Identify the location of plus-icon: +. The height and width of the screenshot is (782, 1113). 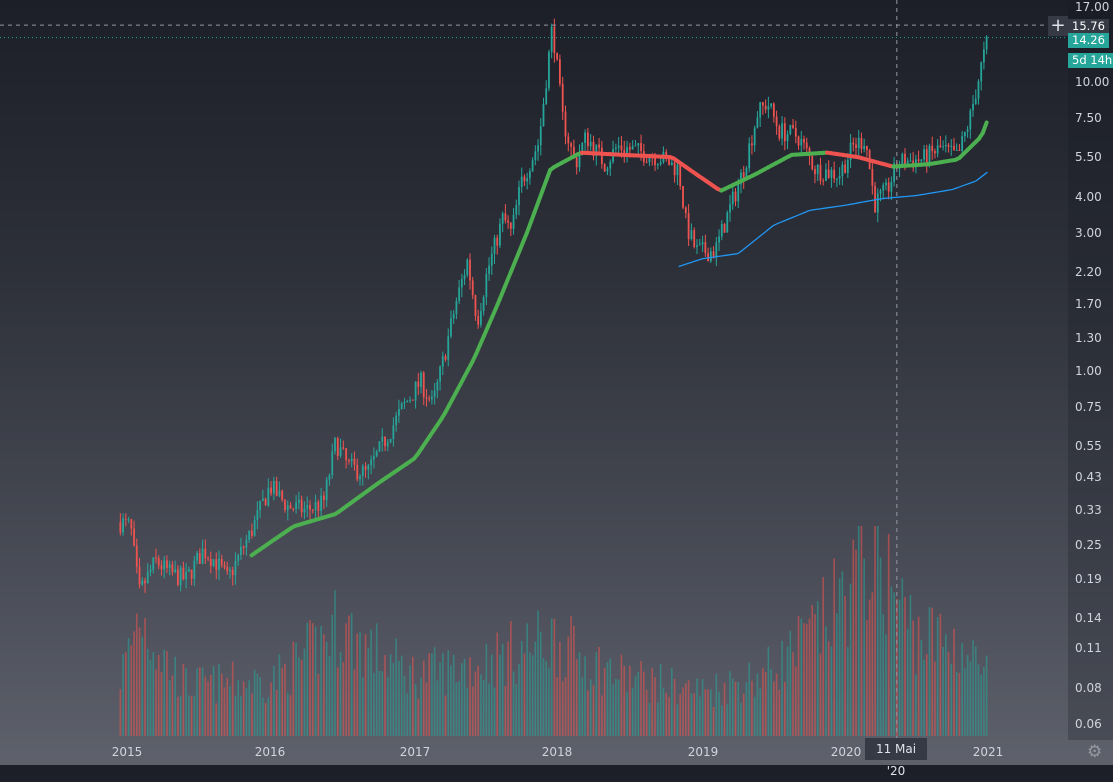
(1058, 26).